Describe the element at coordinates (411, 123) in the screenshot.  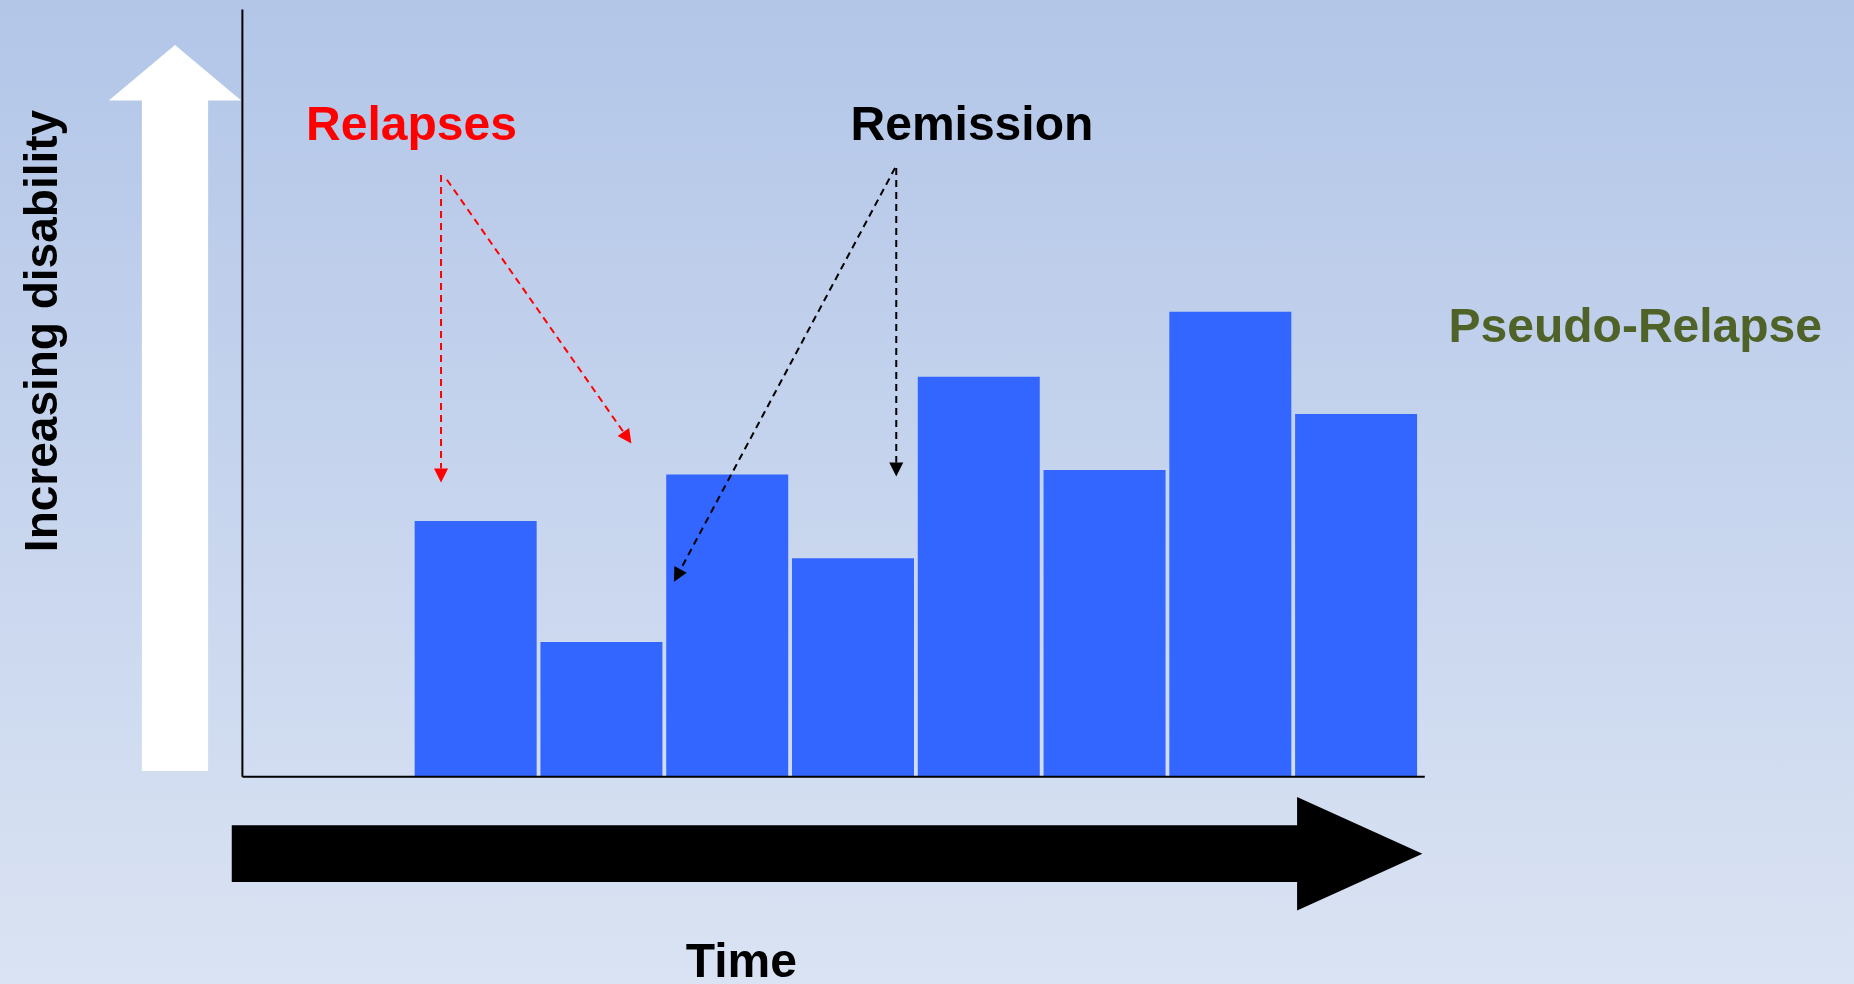
I see `text: Relapses` at that location.